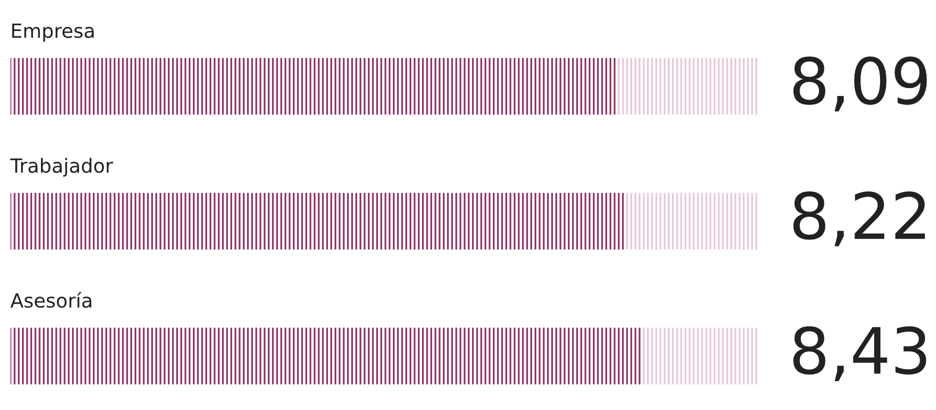  Describe the element at coordinates (51, 300) in the screenshot. I see `y-tick-label: Asesoría` at that location.